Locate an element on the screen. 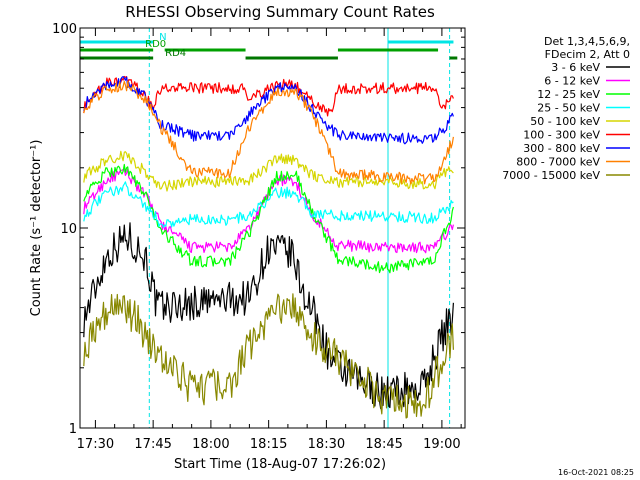 The height and width of the screenshot is (480, 640). y-tick-label: 100 is located at coordinates (64, 29).